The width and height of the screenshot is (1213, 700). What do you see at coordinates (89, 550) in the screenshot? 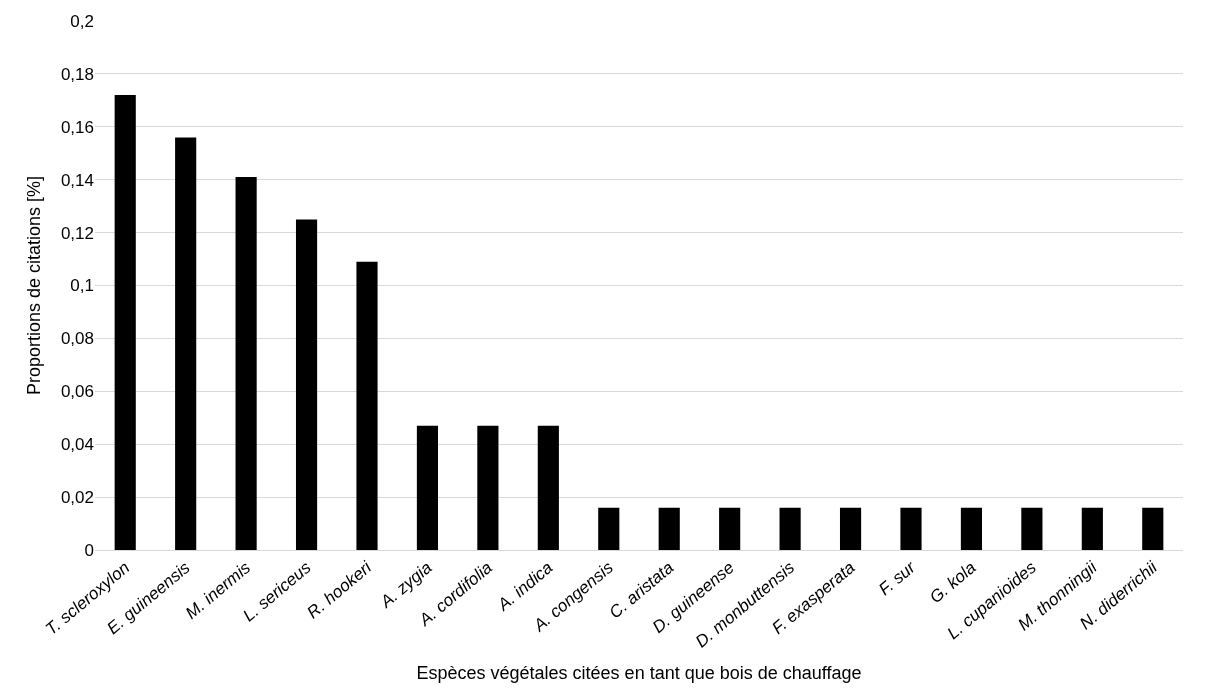
I see `y-tick-label: 0` at bounding box center [89, 550].